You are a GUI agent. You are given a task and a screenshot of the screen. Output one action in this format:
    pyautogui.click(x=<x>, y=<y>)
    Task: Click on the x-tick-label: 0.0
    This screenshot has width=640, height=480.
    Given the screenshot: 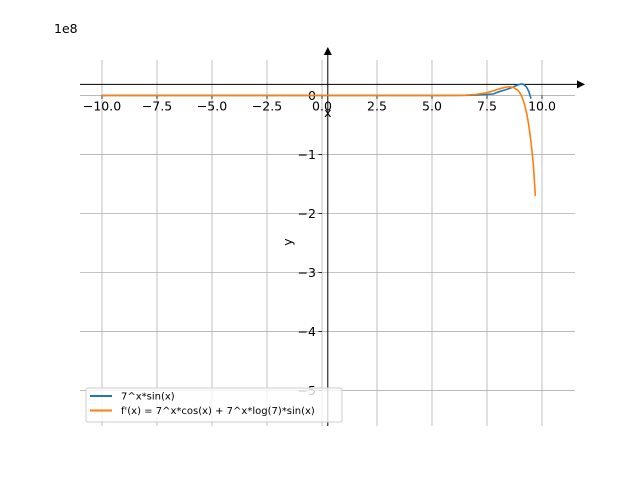 What is the action you would take?
    pyautogui.click(x=322, y=105)
    